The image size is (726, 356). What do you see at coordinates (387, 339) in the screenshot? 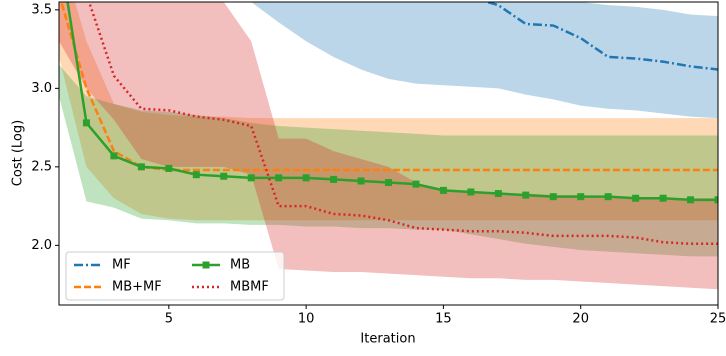
I see `x-axis-label: Iteration` at bounding box center [387, 339].